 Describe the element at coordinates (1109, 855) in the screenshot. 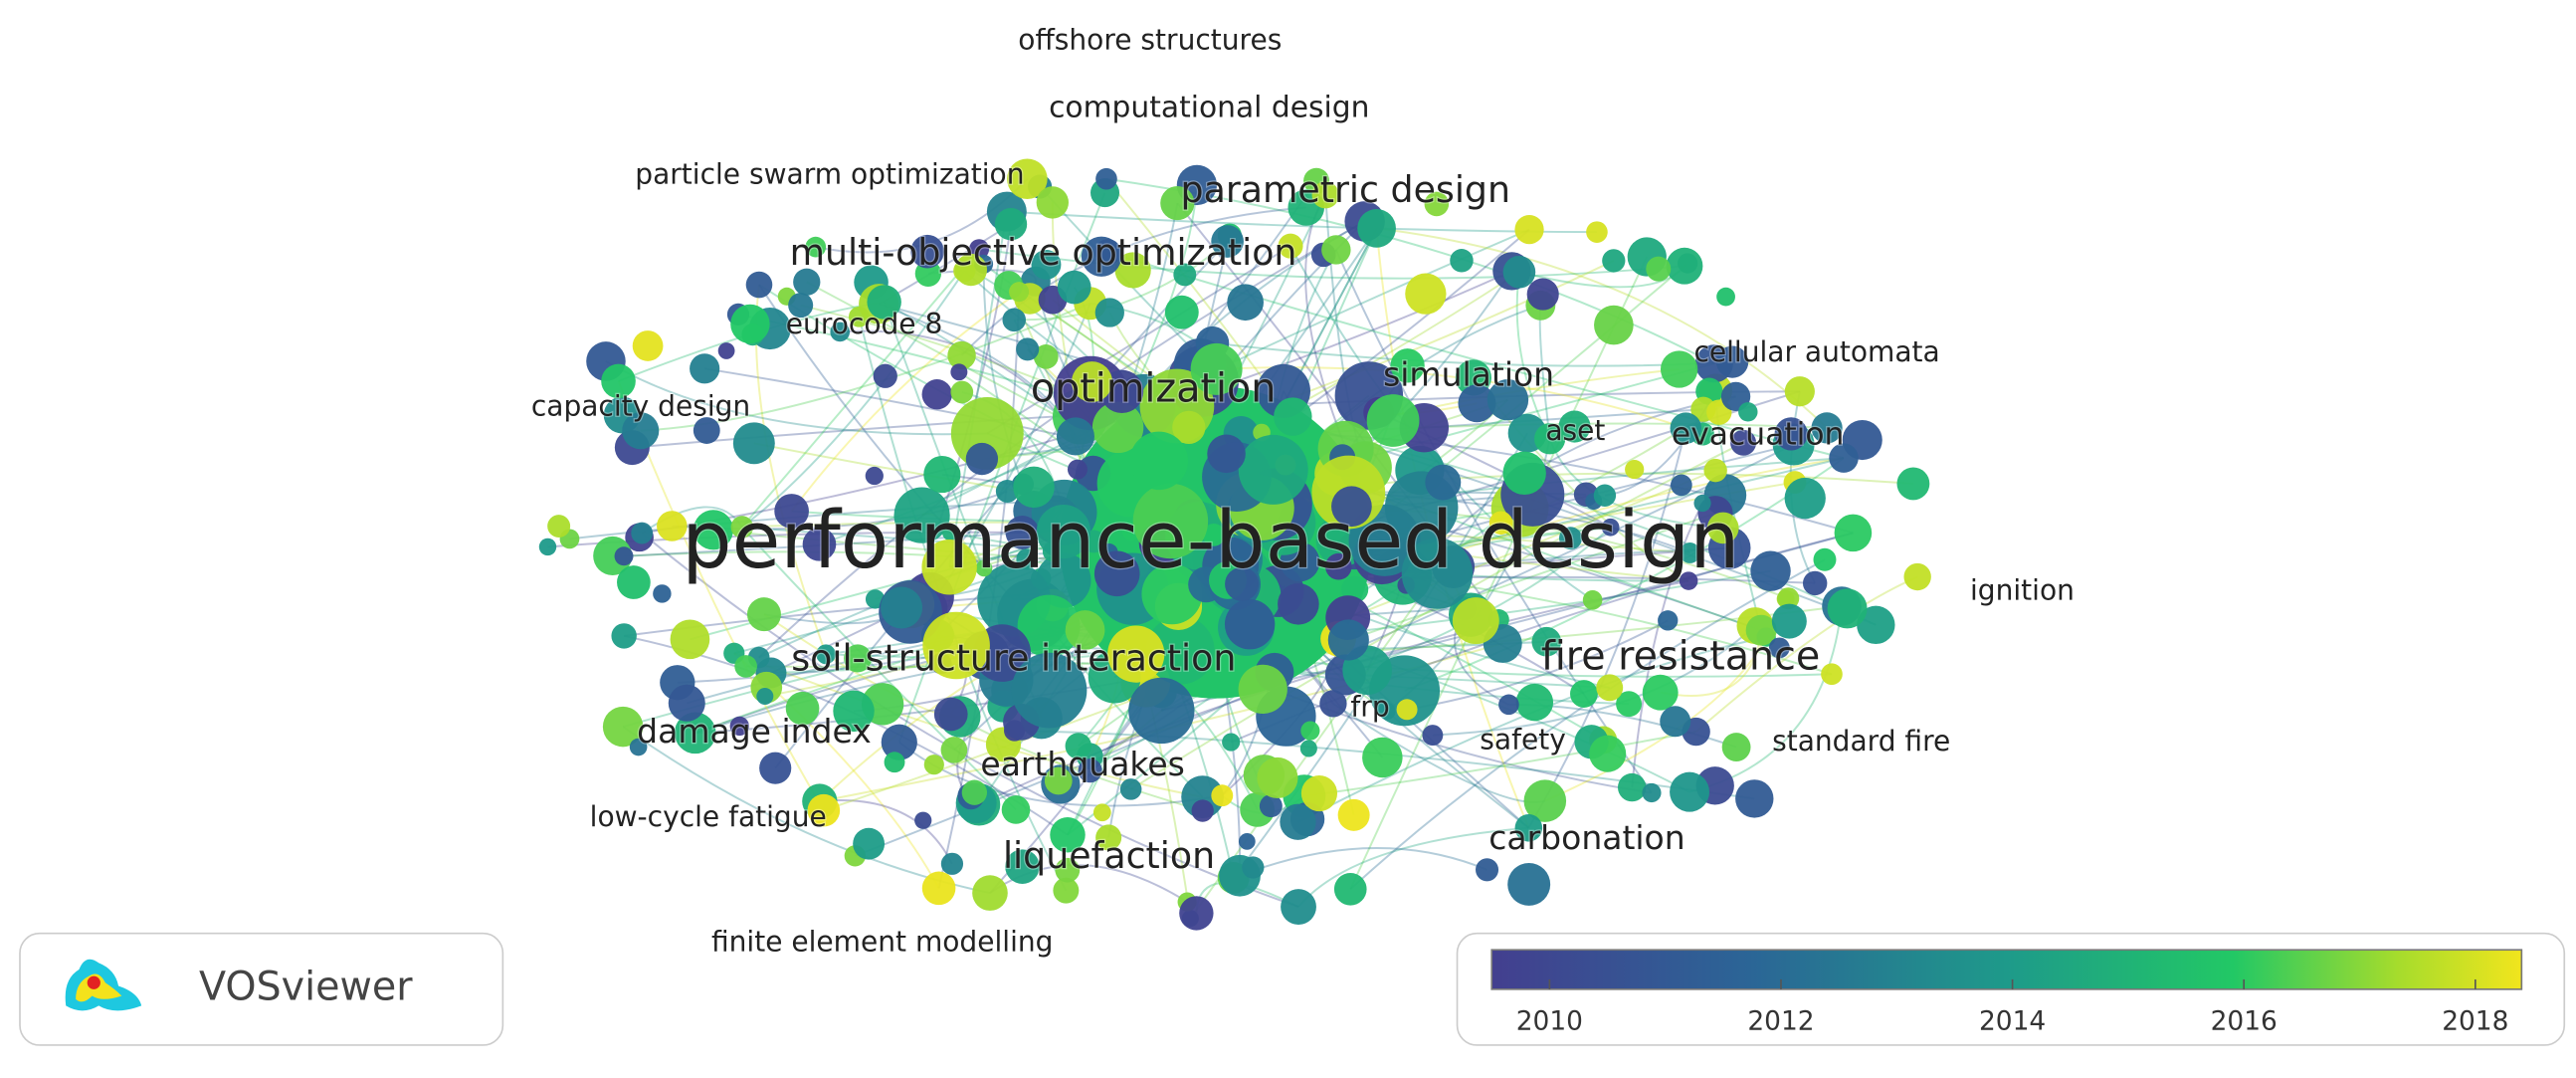

I see `keyword-label: liquefaction` at that location.